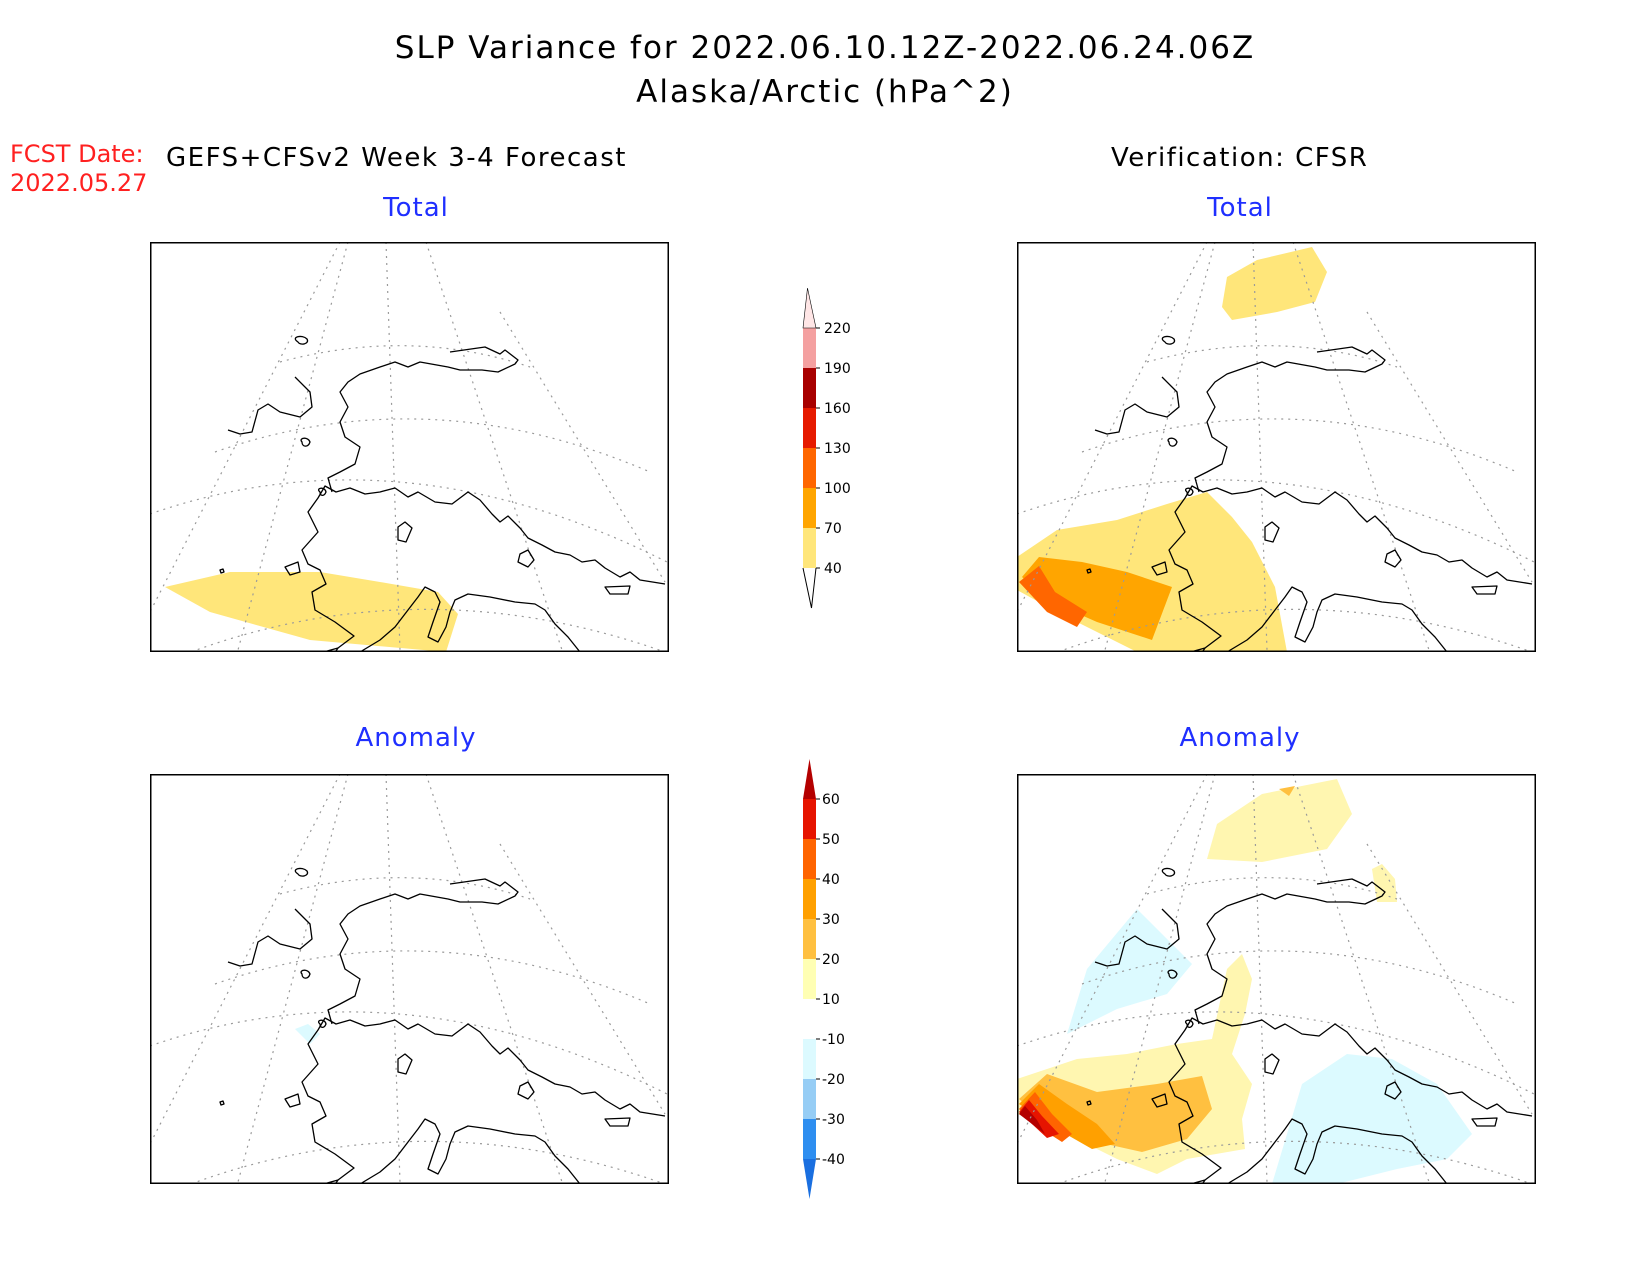 The height and width of the screenshot is (1275, 1650). What do you see at coordinates (831, 800) in the screenshot?
I see `anomaly-colorbar-label: 60` at bounding box center [831, 800].